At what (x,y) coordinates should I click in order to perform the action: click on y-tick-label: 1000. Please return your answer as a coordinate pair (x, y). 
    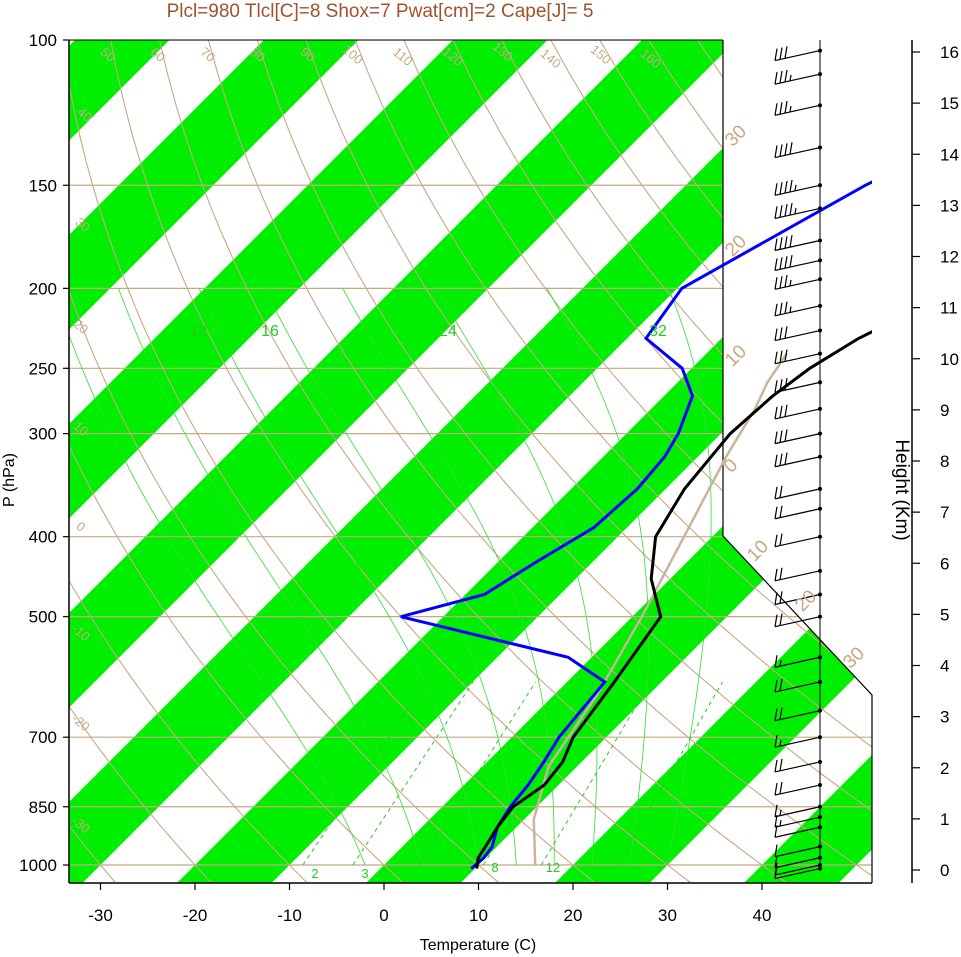
    Looking at the image, I should click on (38, 865).